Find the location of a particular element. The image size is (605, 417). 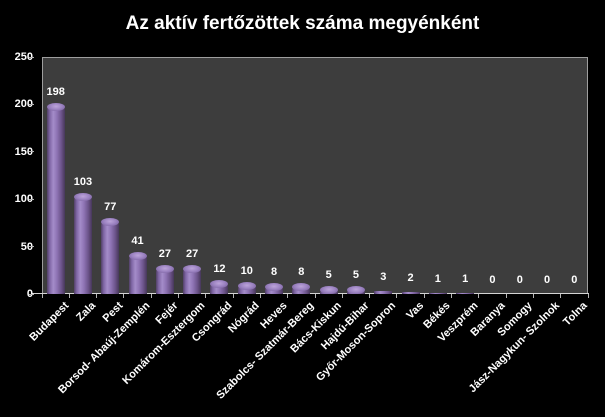

bar-value-label: 77 is located at coordinates (110, 207).